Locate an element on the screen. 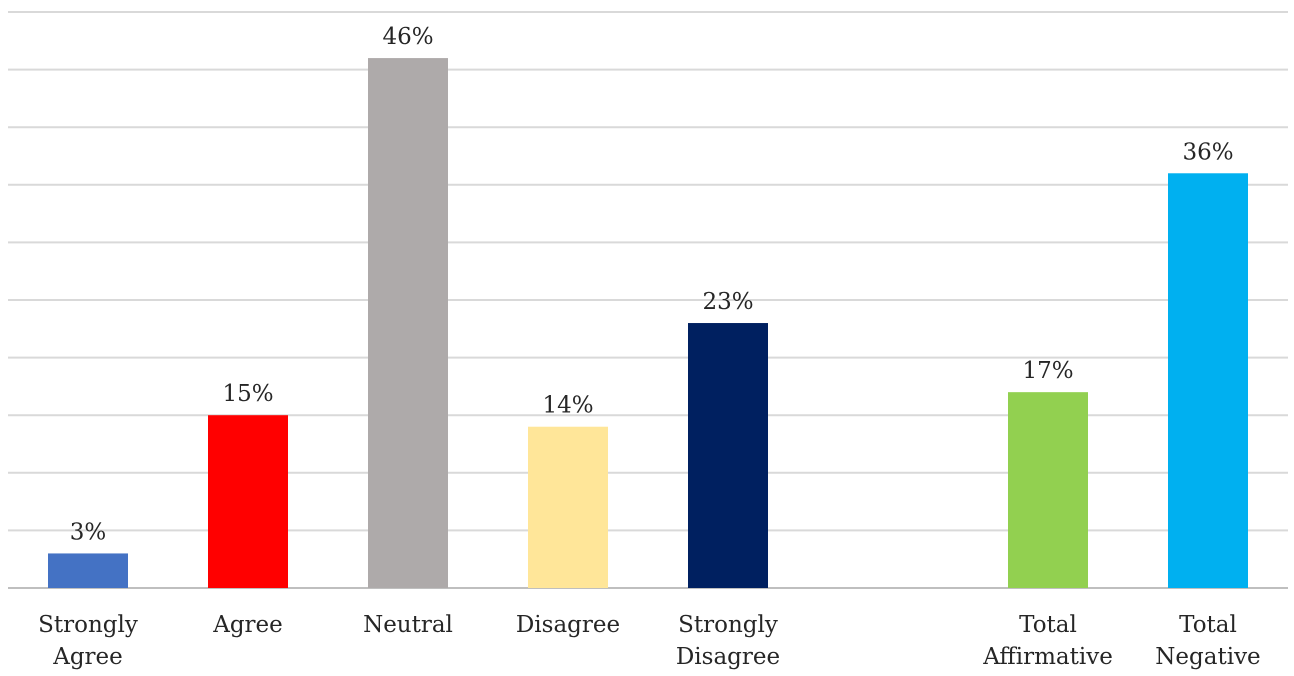 This screenshot has width=1294, height=676. data-label: 46% is located at coordinates (407, 37).